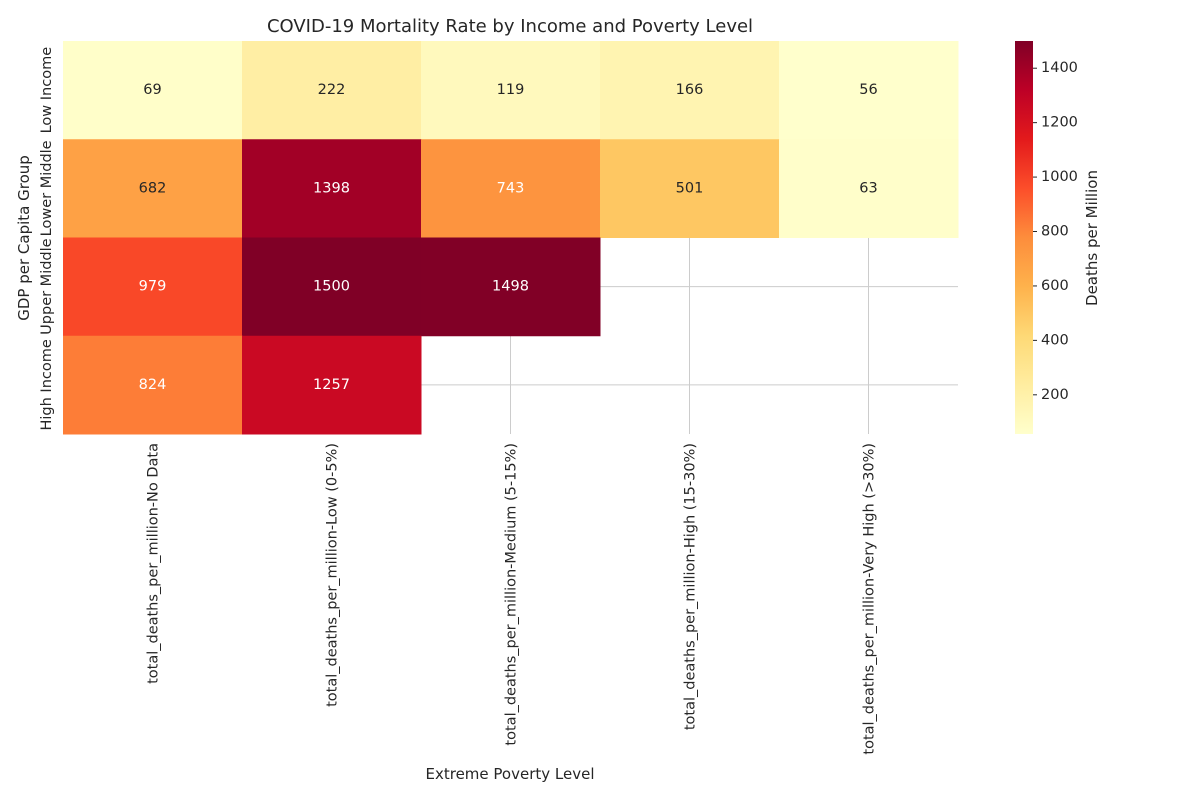  I want to click on colorbar-tick-label: 200, so click(1055, 395).